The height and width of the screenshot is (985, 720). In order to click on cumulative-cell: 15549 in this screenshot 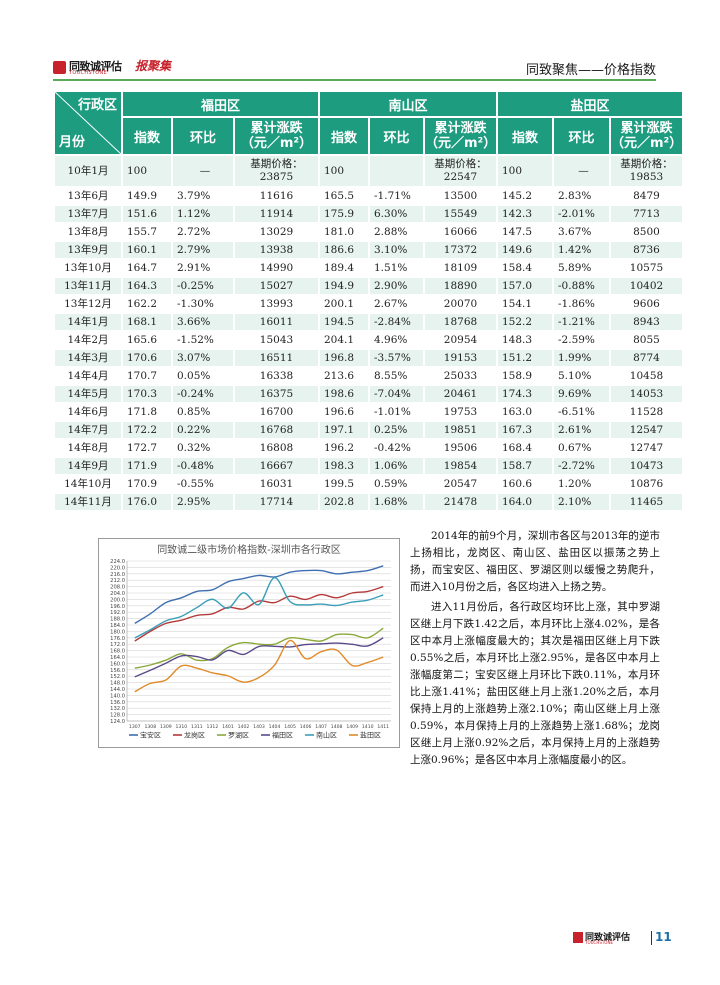, I will do `click(460, 214)`.